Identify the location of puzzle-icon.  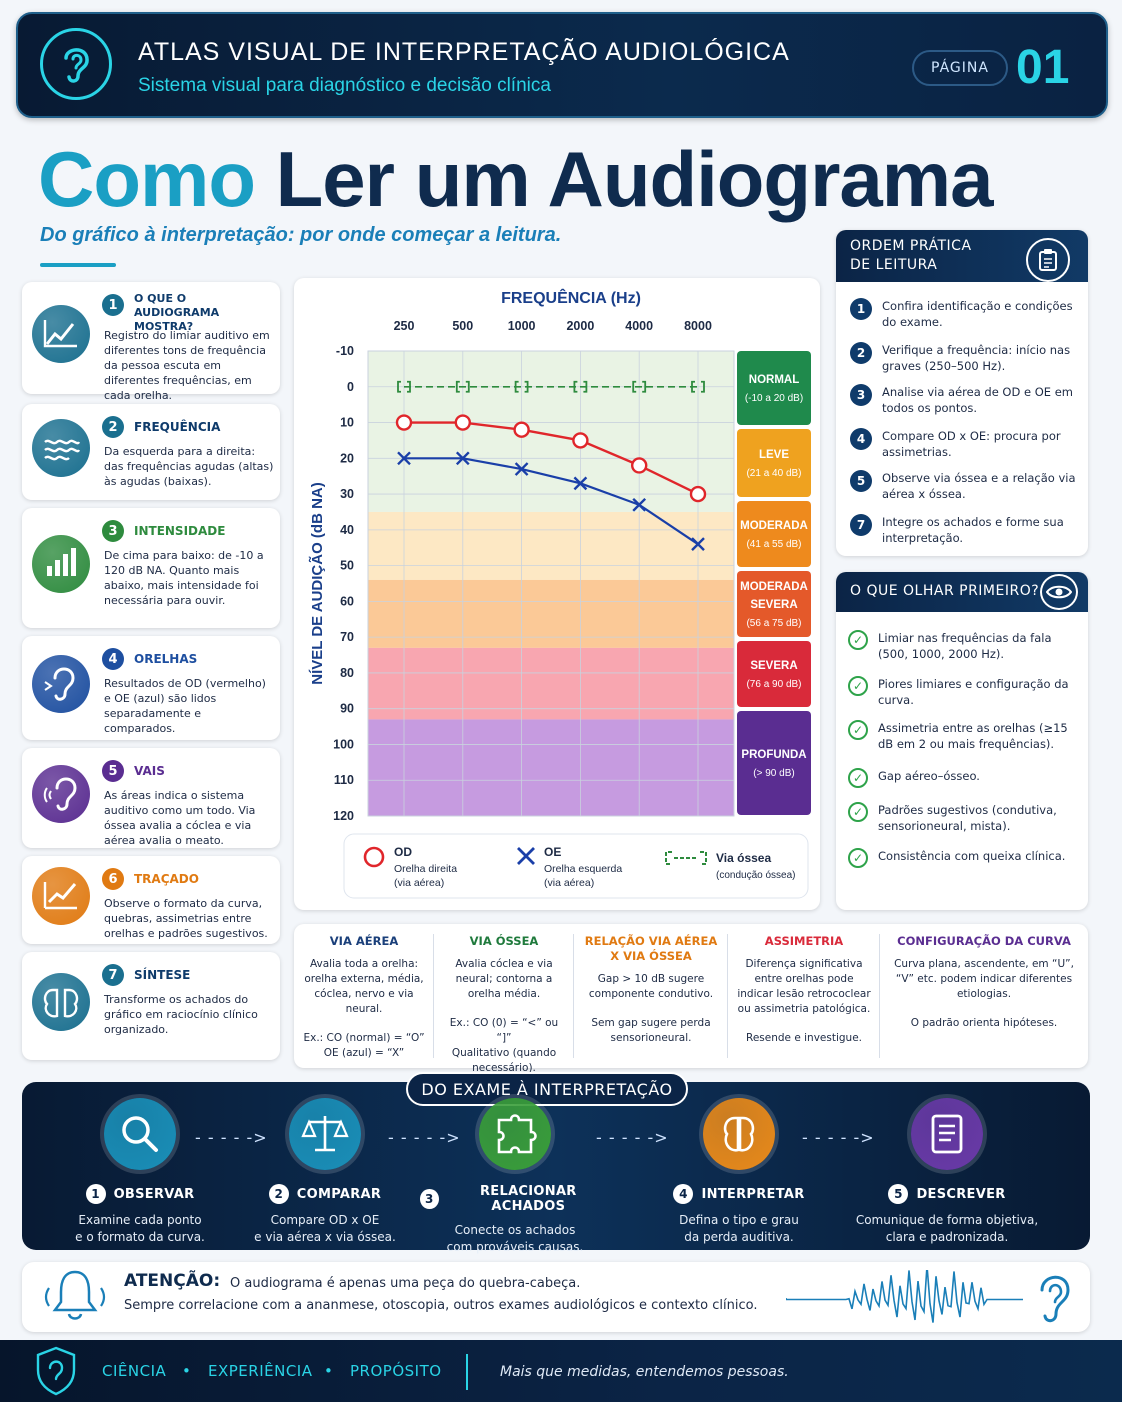
(515, 1134).